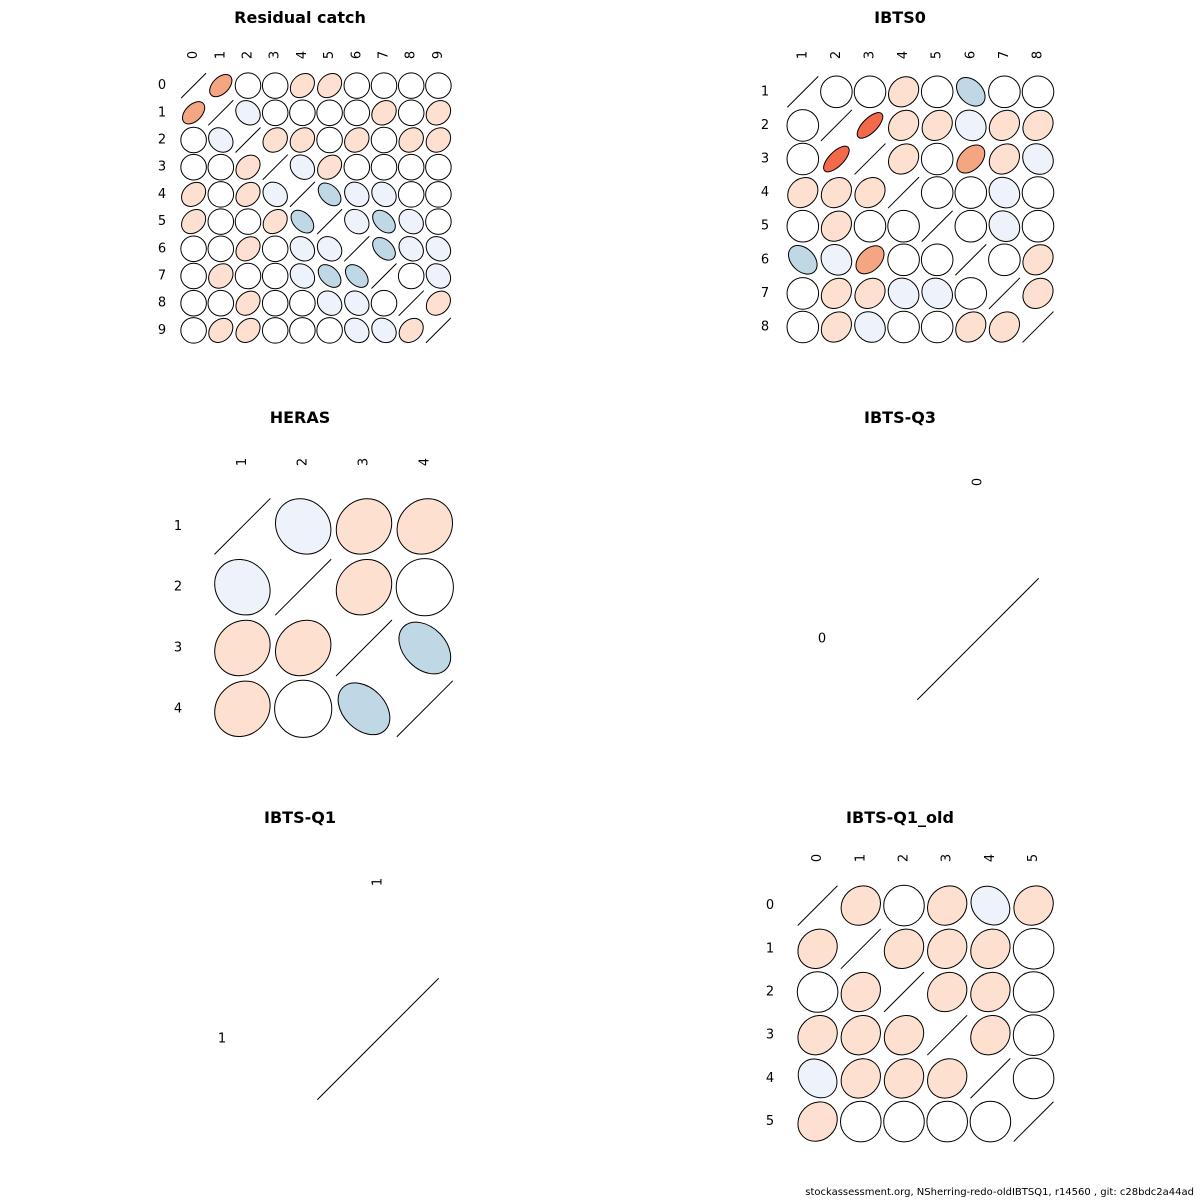 The image size is (1200, 1200). Describe the element at coordinates (364, 462) in the screenshot. I see `col-tick-label: 3` at that location.